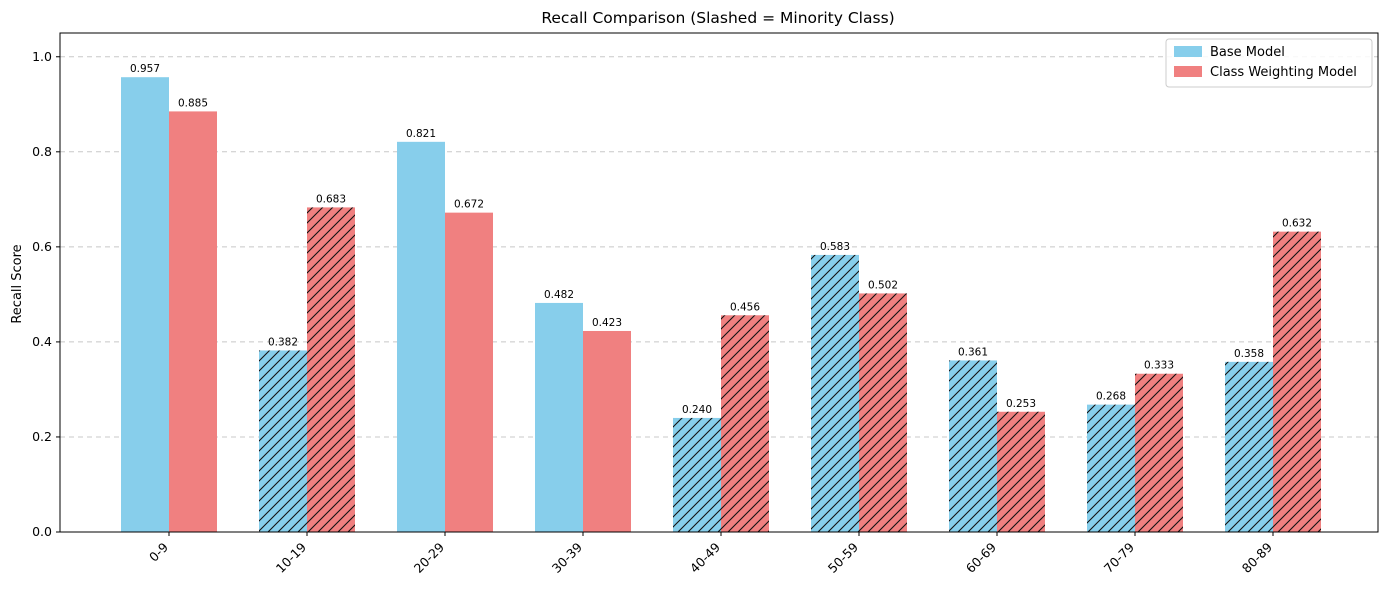  What do you see at coordinates (1257, 557) in the screenshot?
I see `x-tick-label: 80-89` at bounding box center [1257, 557].